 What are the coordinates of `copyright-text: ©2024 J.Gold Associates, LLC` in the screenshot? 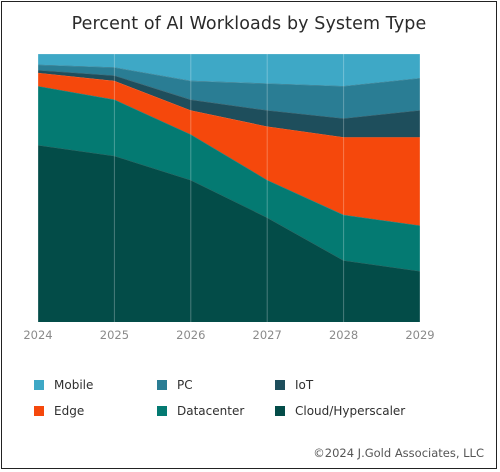 It's located at (398, 453).